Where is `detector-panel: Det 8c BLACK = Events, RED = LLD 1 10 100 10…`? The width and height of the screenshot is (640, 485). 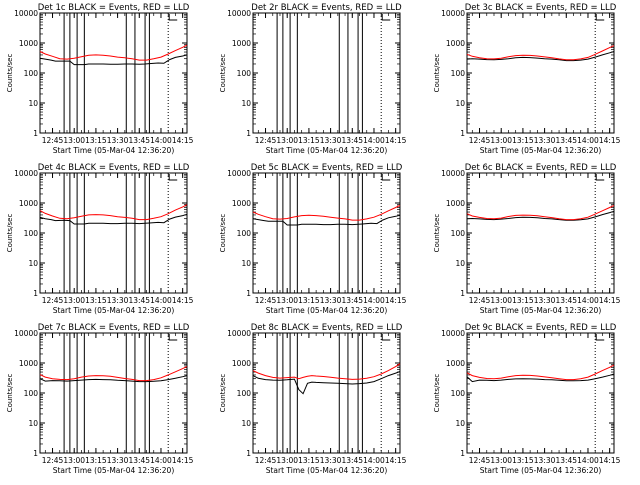 detector-panel: Det 8c BLACK = Events, RED = LLD 1 10 100 10… is located at coordinates (313, 399).